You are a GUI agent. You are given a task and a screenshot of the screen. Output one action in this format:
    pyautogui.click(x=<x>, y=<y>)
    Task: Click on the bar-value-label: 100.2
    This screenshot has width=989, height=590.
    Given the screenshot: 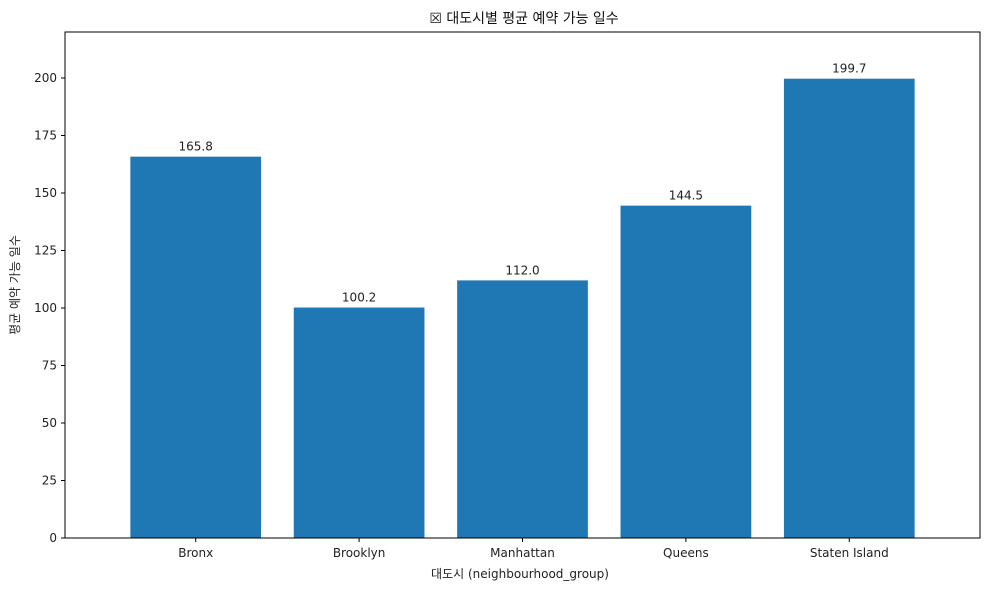 What is the action you would take?
    pyautogui.click(x=359, y=298)
    